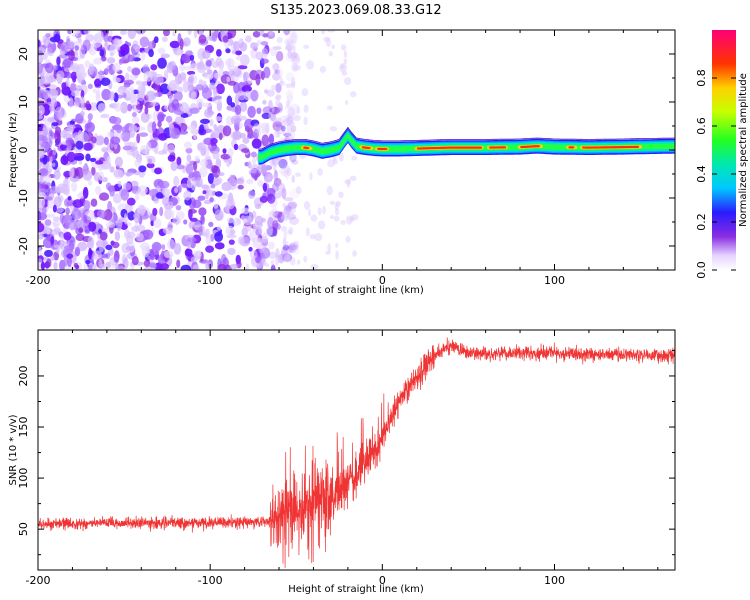 Image resolution: width=750 pixels, height=600 pixels. Describe the element at coordinates (23, 478) in the screenshot. I see `y-tick-label: 100` at that location.